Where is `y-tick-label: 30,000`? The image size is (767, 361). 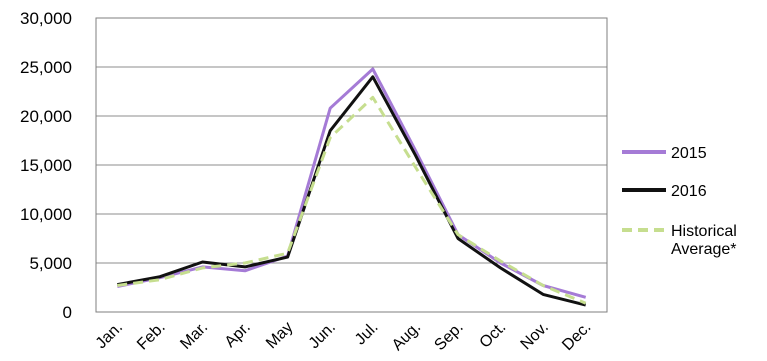
y-tick-label: 30,000 is located at coordinates (46, 18).